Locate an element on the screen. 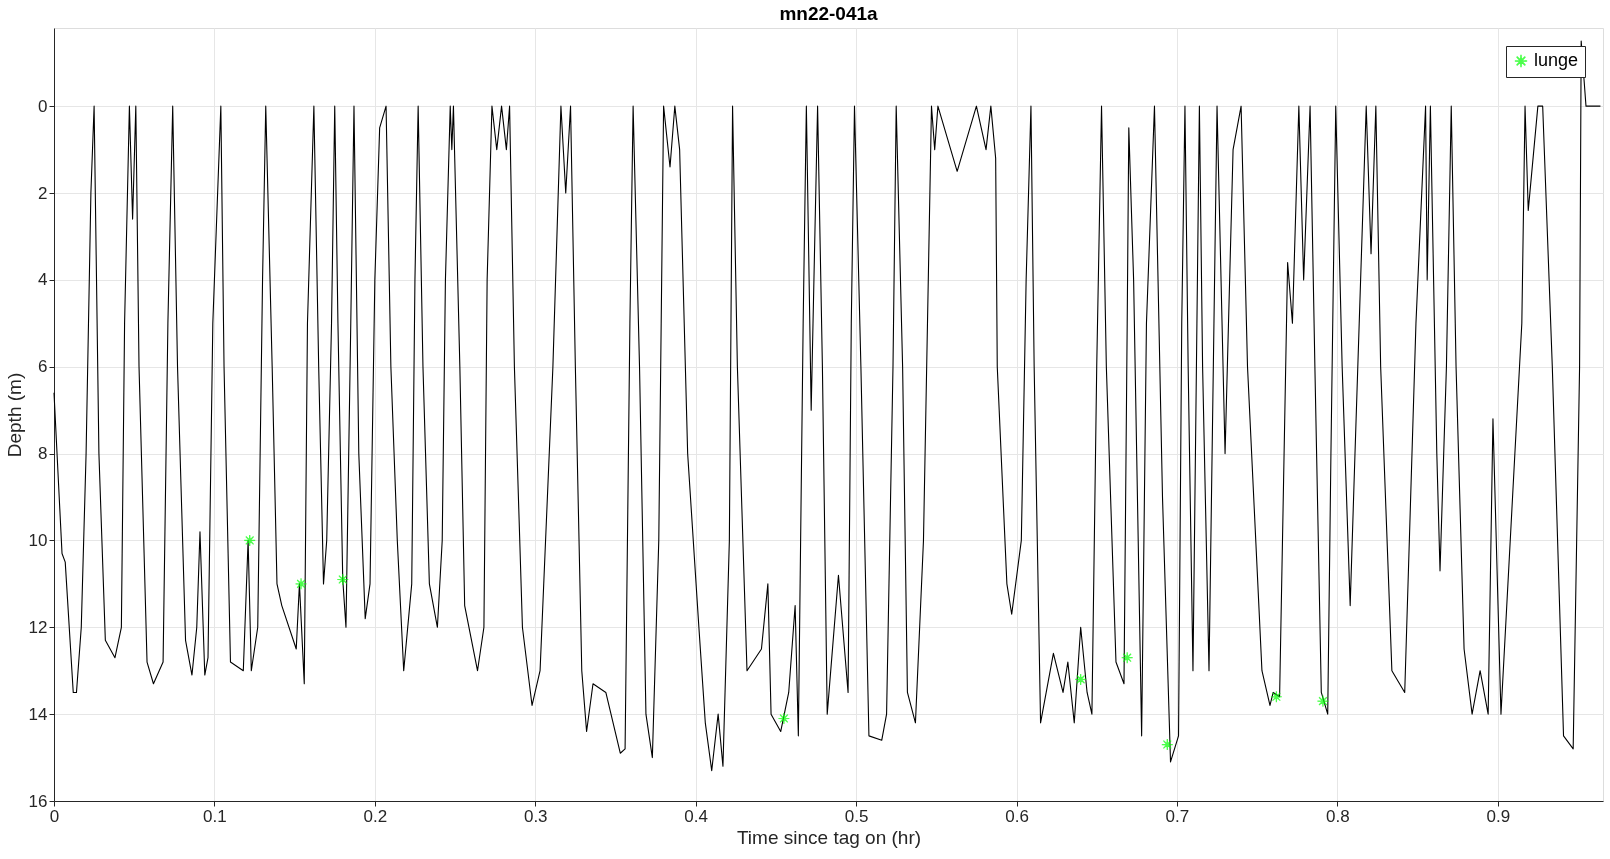 The image size is (1610, 859). y-axis-title: Depth (m) is located at coordinates (14, 415).